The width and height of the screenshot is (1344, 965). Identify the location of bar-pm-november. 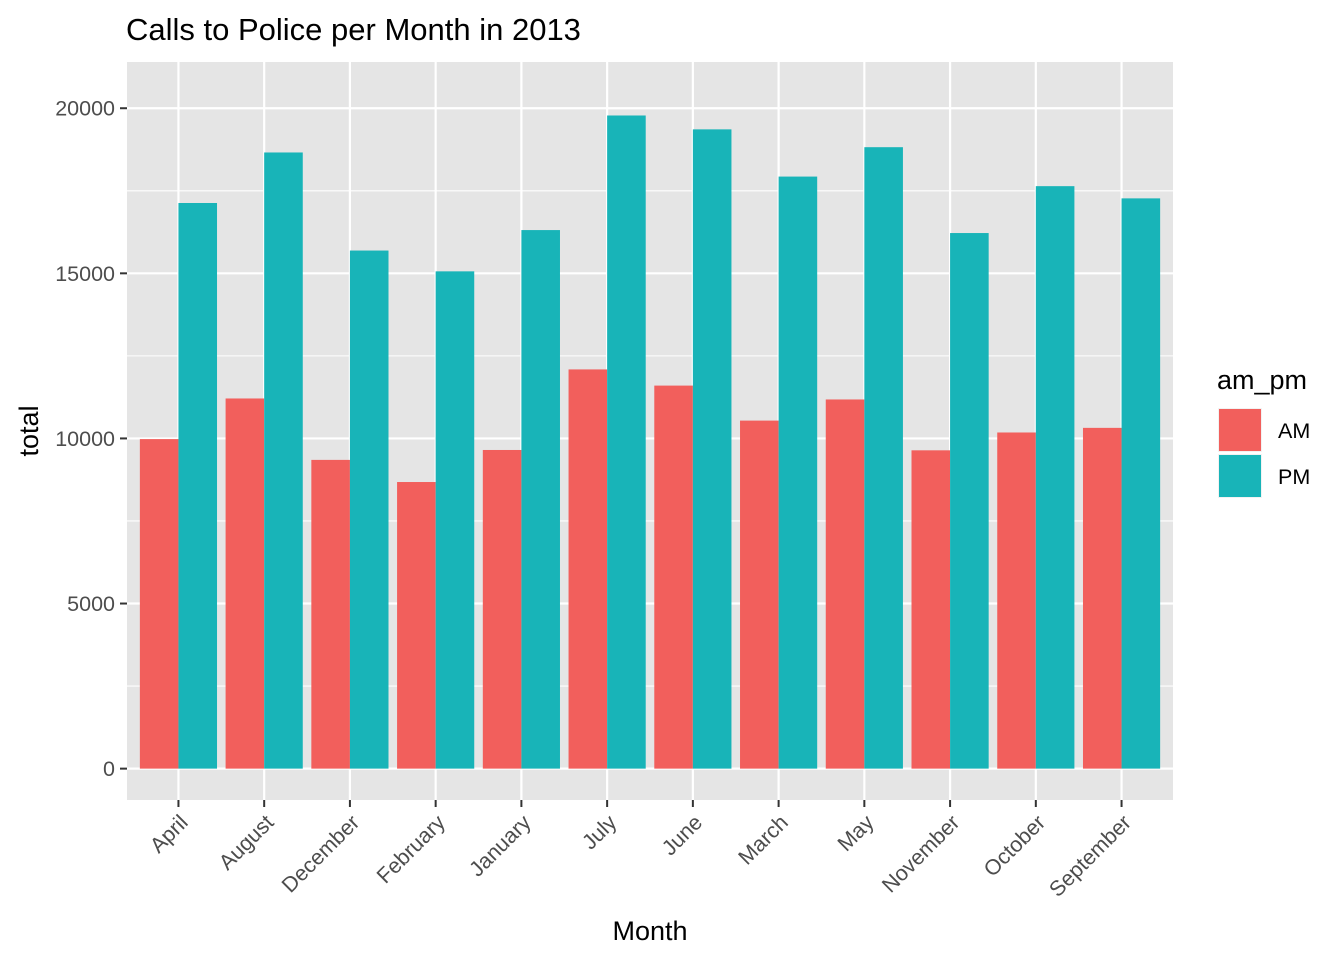
(969, 501).